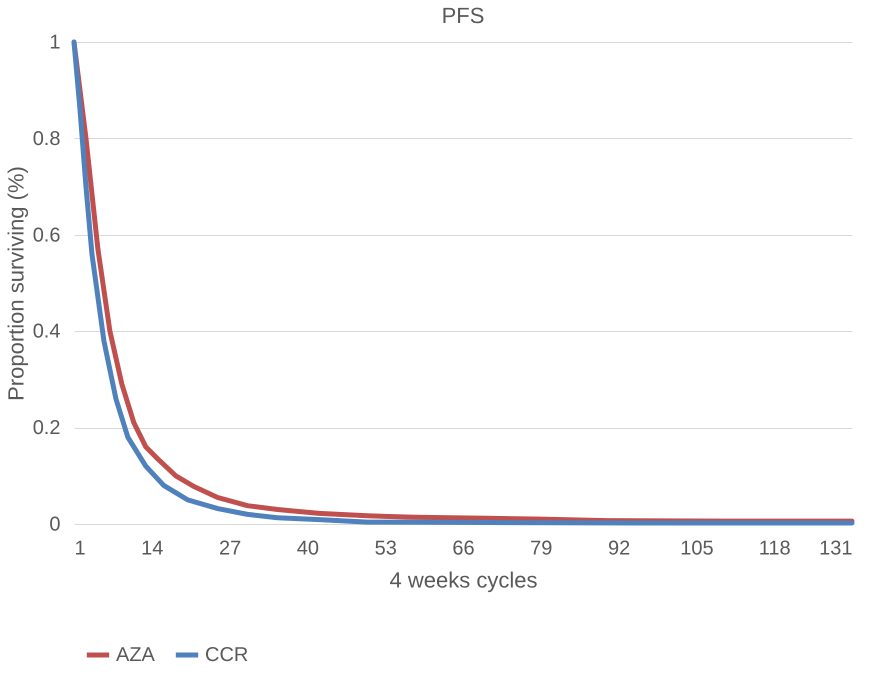 The height and width of the screenshot is (696, 873). I want to click on legend-label: AZA, so click(136, 655).